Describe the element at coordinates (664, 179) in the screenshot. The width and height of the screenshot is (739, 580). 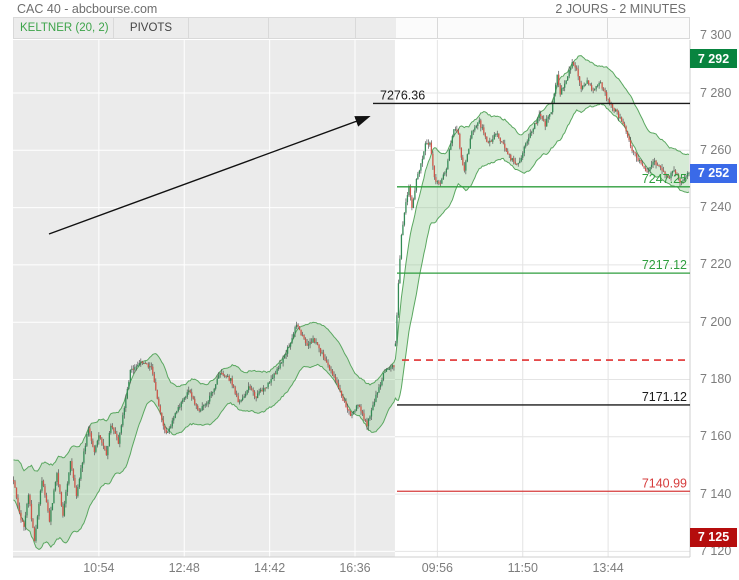
I see `svg-text: 7247.25` at that location.